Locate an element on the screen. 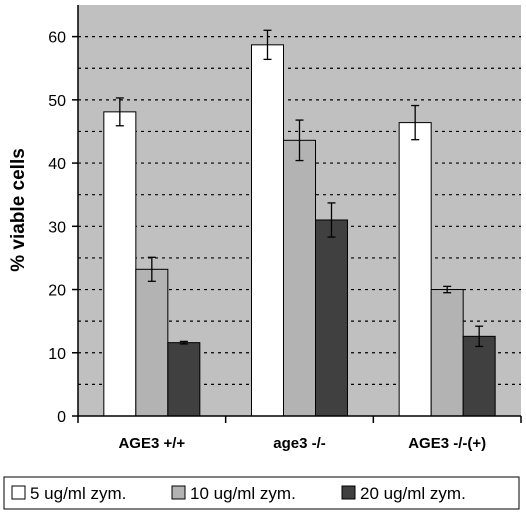  y-tick-label: 50 is located at coordinates (57, 101).